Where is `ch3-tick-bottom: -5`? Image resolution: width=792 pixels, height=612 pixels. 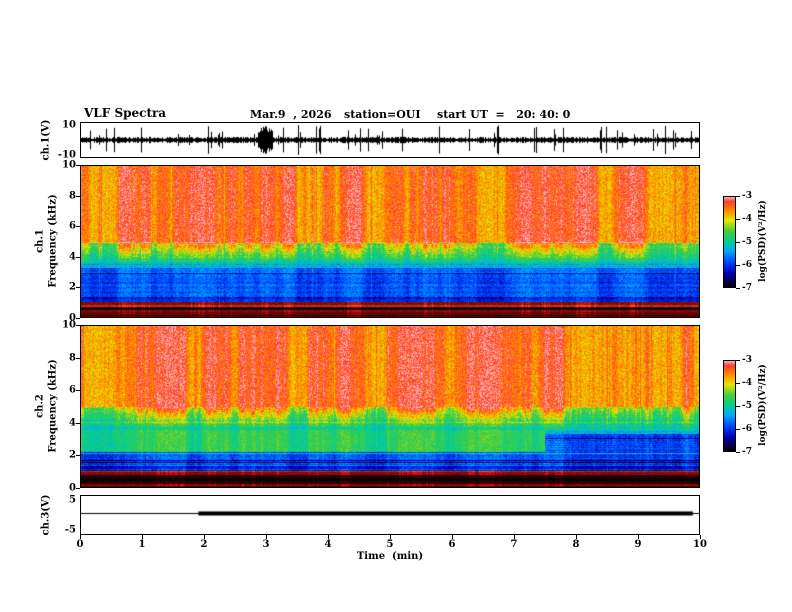
ch3-tick-bottom: -5 is located at coordinates (70, 530).